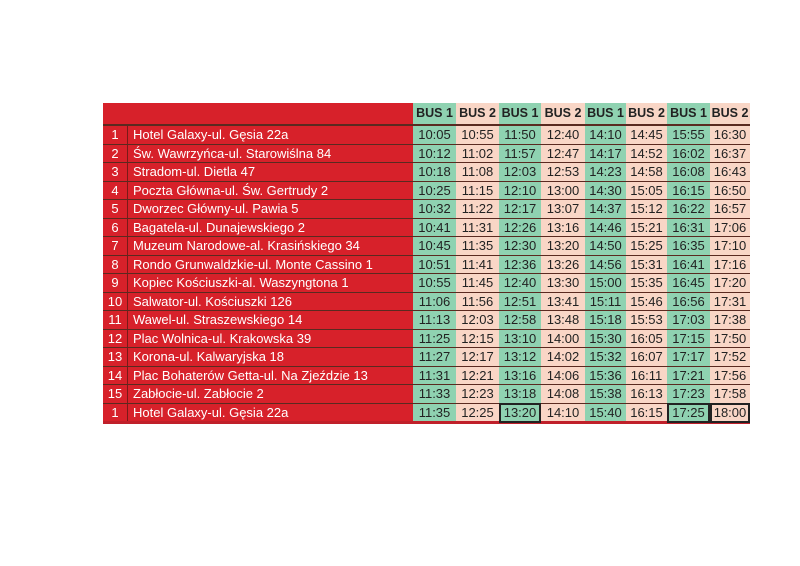 This screenshot has height=566, width=800. Describe the element at coordinates (115, 264) in the screenshot. I see `stop-number: 8` at that location.